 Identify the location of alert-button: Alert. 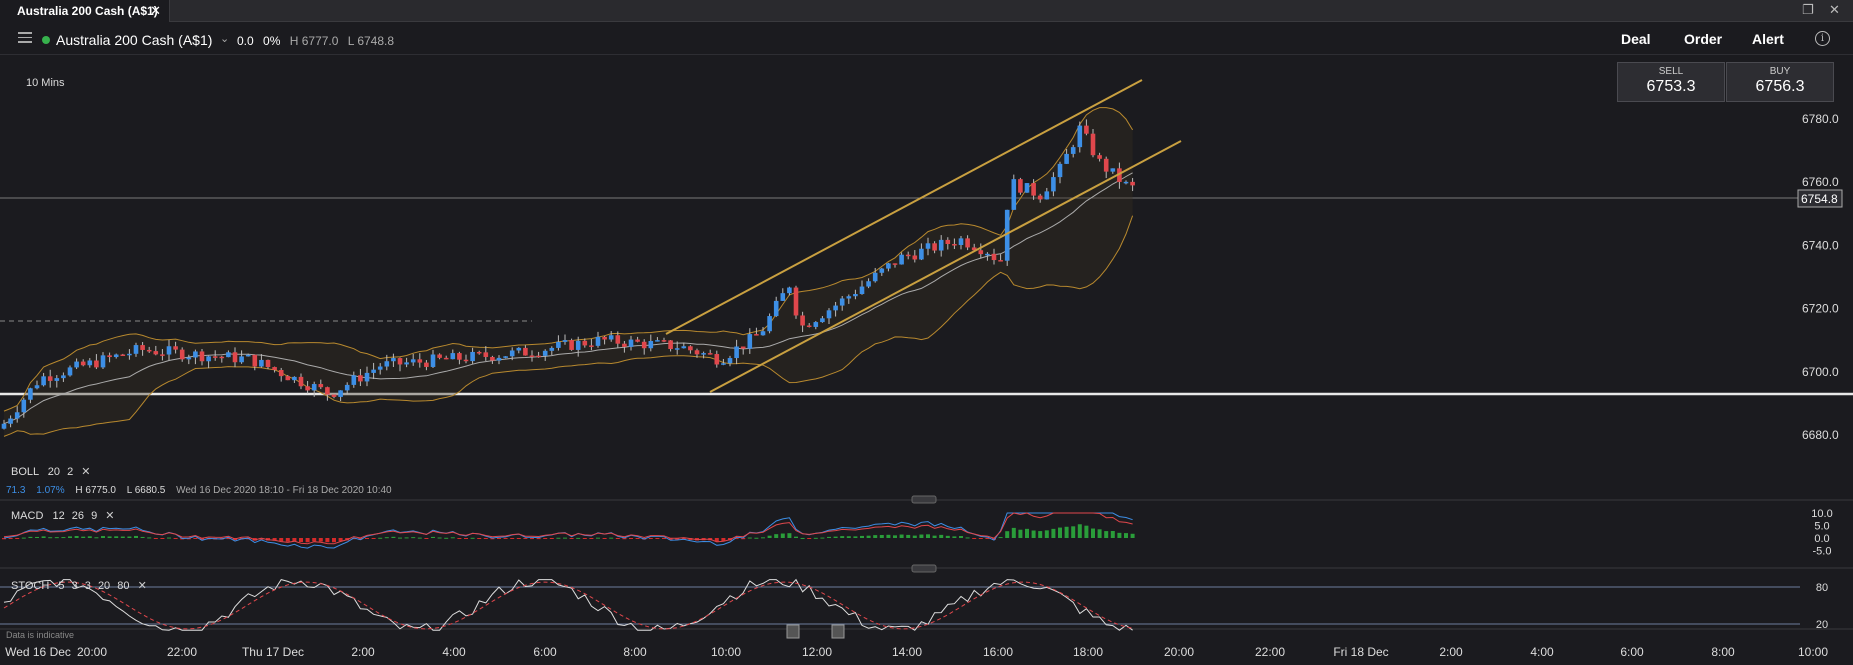
(1768, 39).